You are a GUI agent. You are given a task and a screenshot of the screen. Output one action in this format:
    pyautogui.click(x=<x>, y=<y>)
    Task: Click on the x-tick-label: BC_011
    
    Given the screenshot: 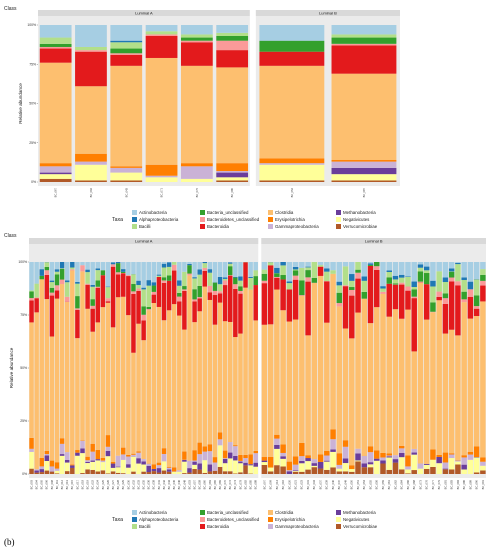 What is the action you would take?
    pyautogui.click(x=57, y=484)
    